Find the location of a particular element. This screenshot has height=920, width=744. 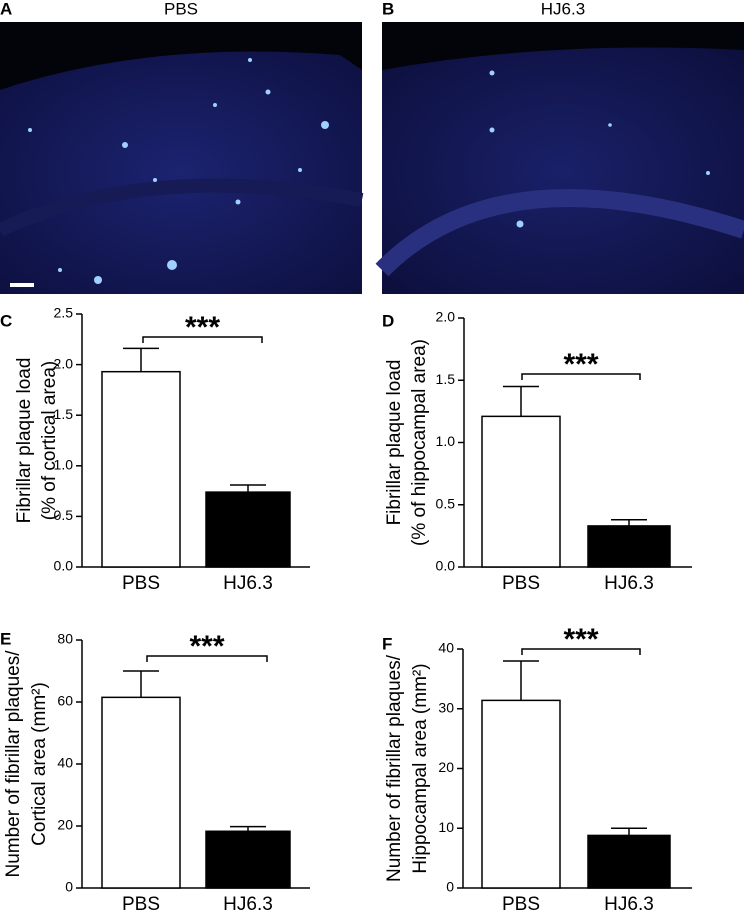

y-tick-label: 10 is located at coordinates (446, 827).